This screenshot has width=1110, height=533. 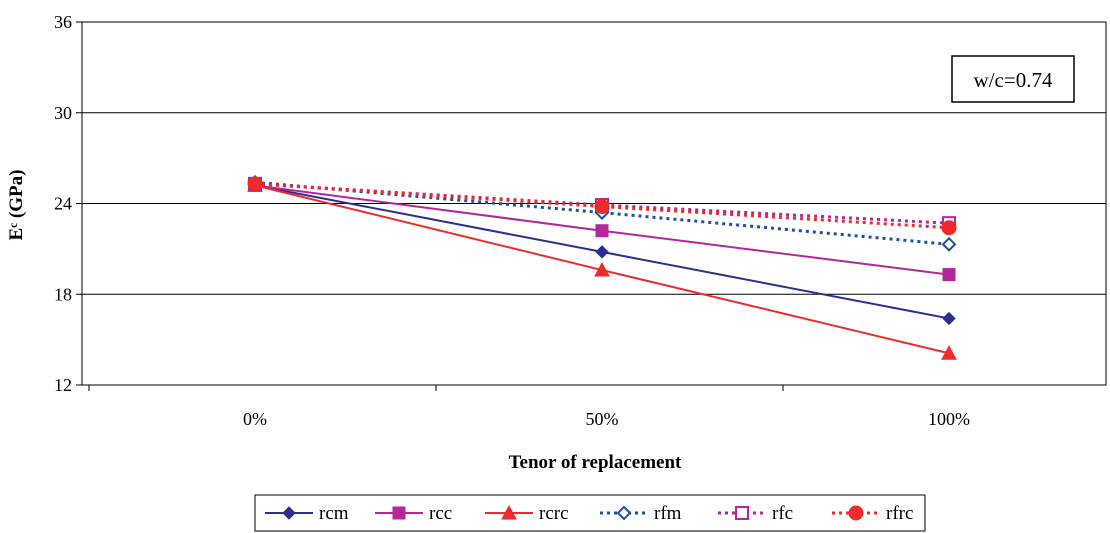 I want to click on annotation-layer: w/c=0.74, so click(x=1013, y=79).